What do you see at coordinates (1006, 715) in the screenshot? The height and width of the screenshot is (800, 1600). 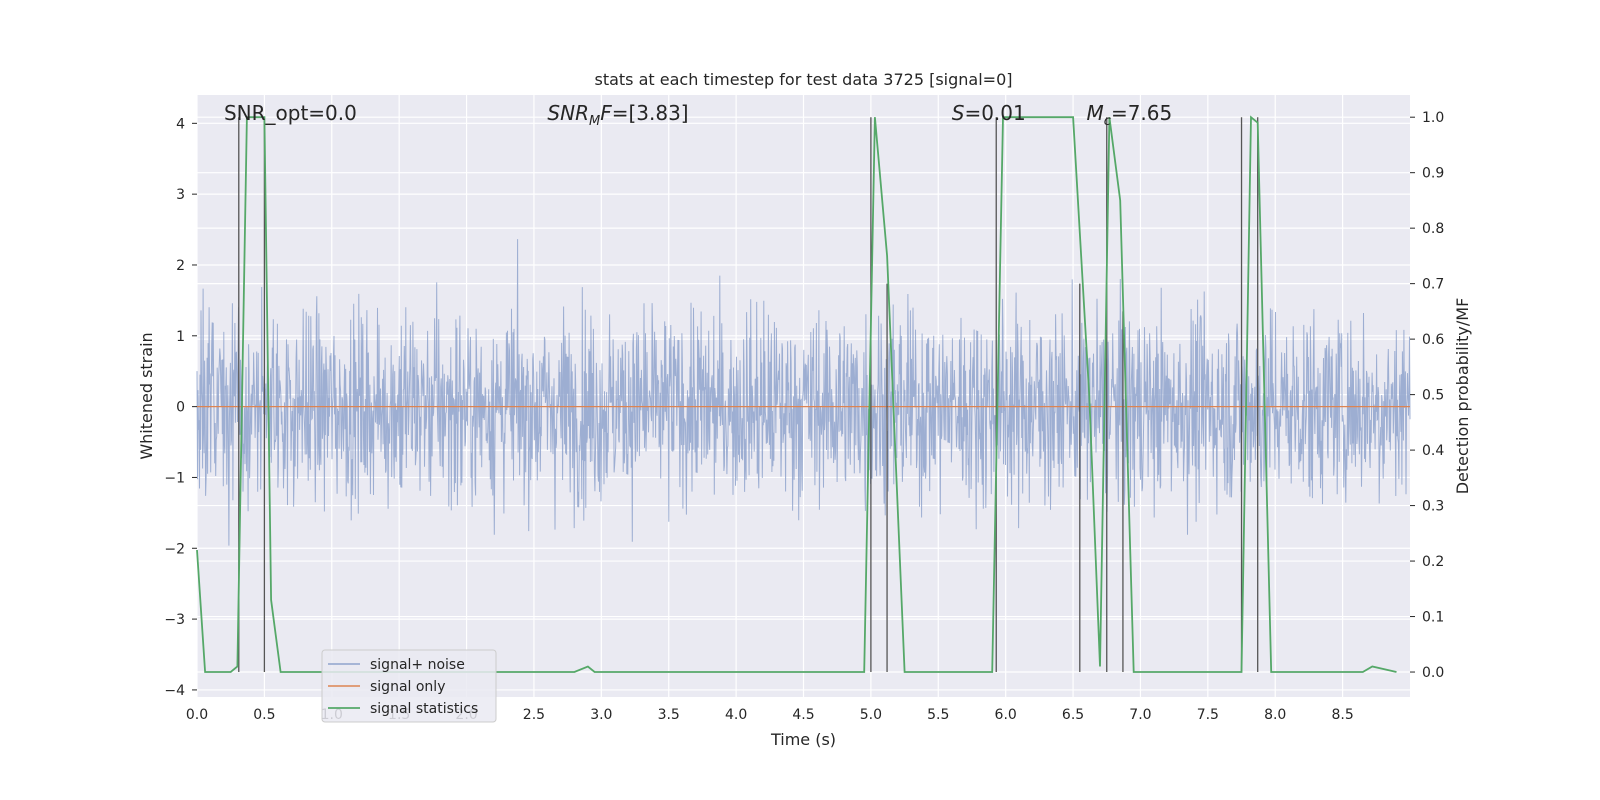 I see `x-tick-label: 6.0` at bounding box center [1006, 715].